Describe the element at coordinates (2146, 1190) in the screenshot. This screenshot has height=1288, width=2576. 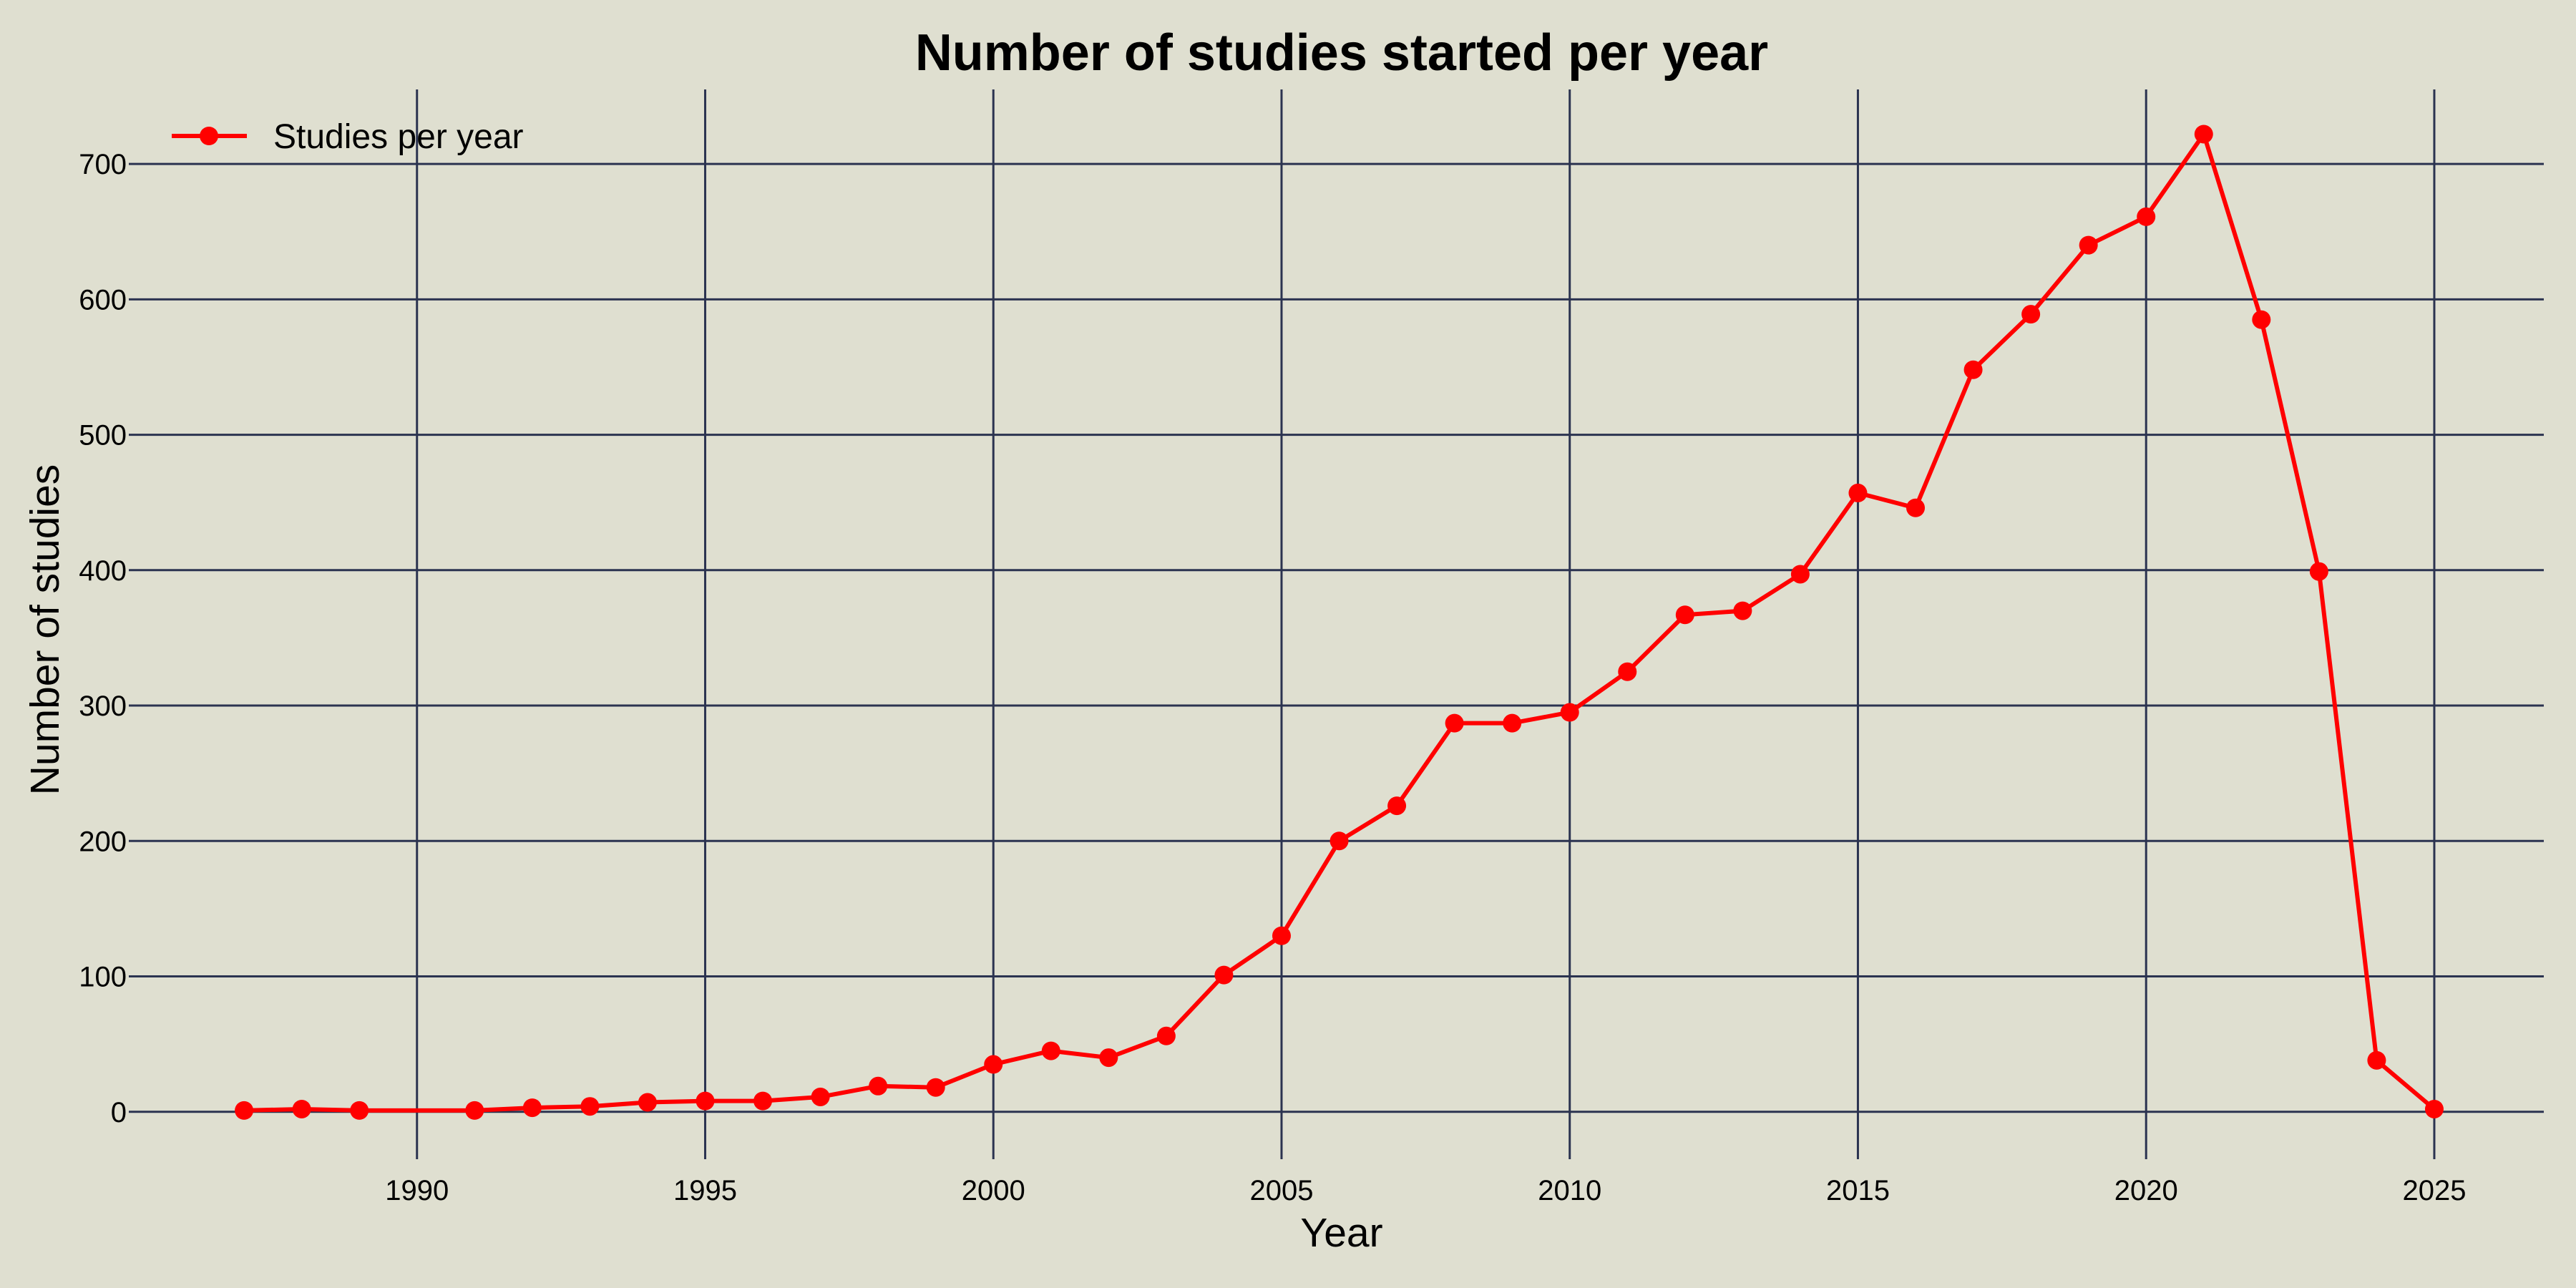
I see `x-tick-label: 2020` at that location.